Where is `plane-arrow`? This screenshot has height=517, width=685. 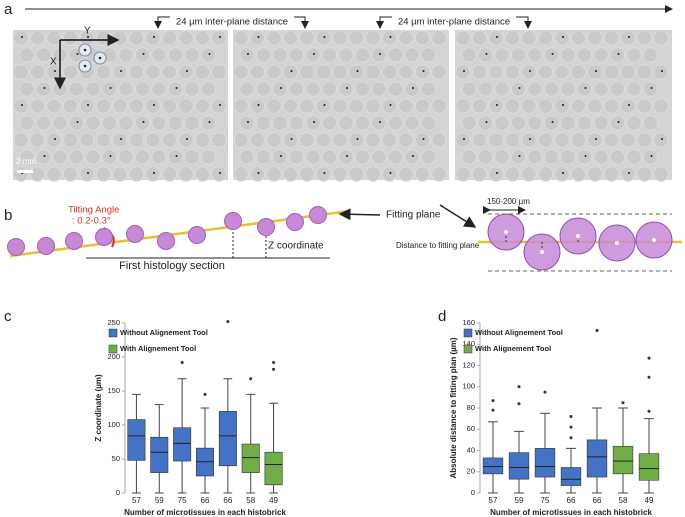 plane-arrow is located at coordinates (458, 216).